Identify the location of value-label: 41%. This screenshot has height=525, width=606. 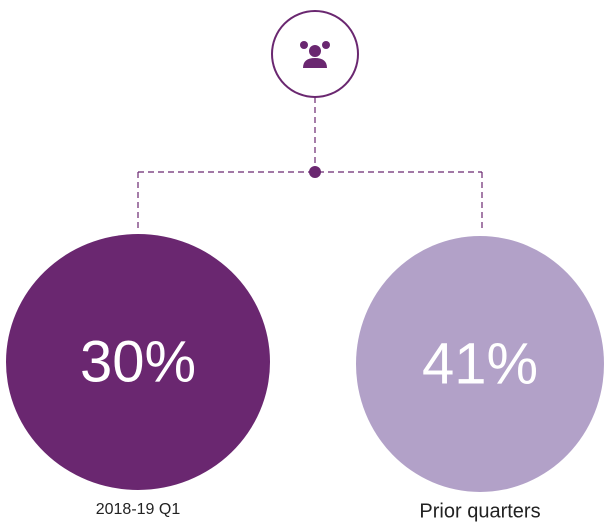
(480, 363).